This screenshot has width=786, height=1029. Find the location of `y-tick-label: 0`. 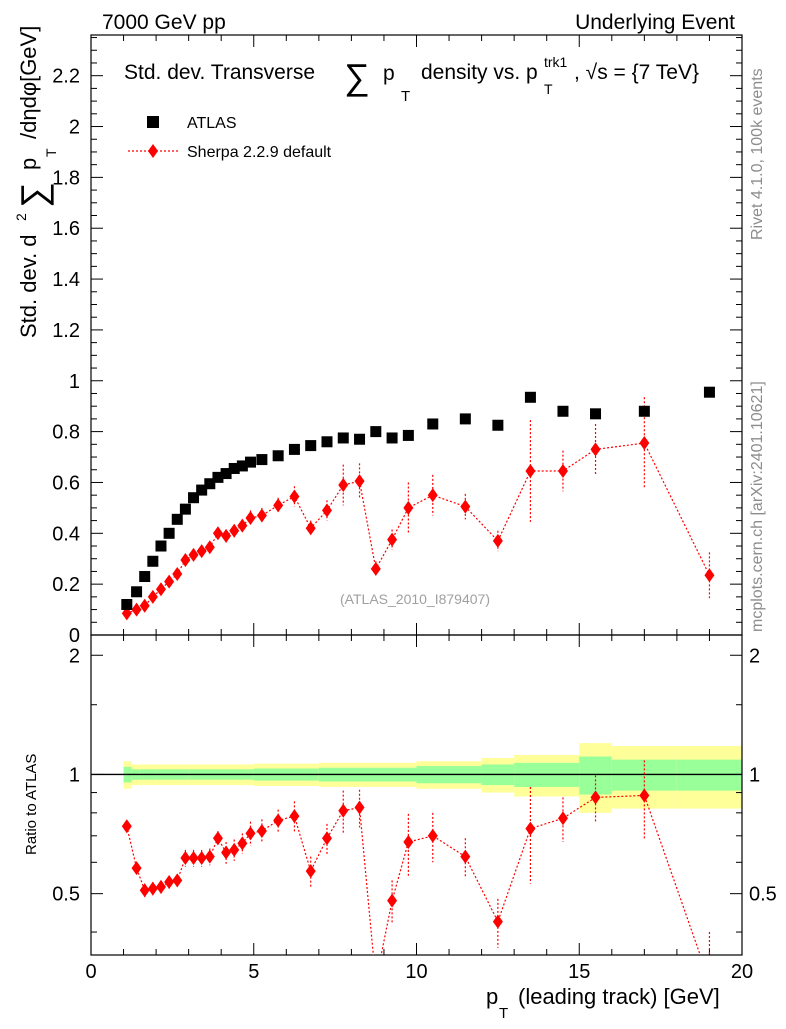

y-tick-label: 0 is located at coordinates (74, 636).